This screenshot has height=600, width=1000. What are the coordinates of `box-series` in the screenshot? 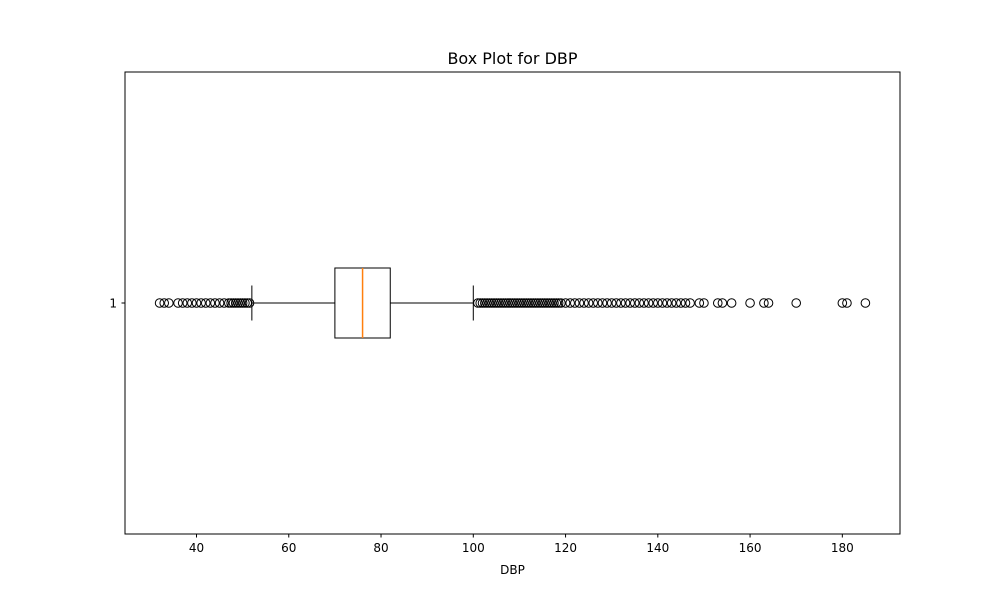 It's located at (512, 303).